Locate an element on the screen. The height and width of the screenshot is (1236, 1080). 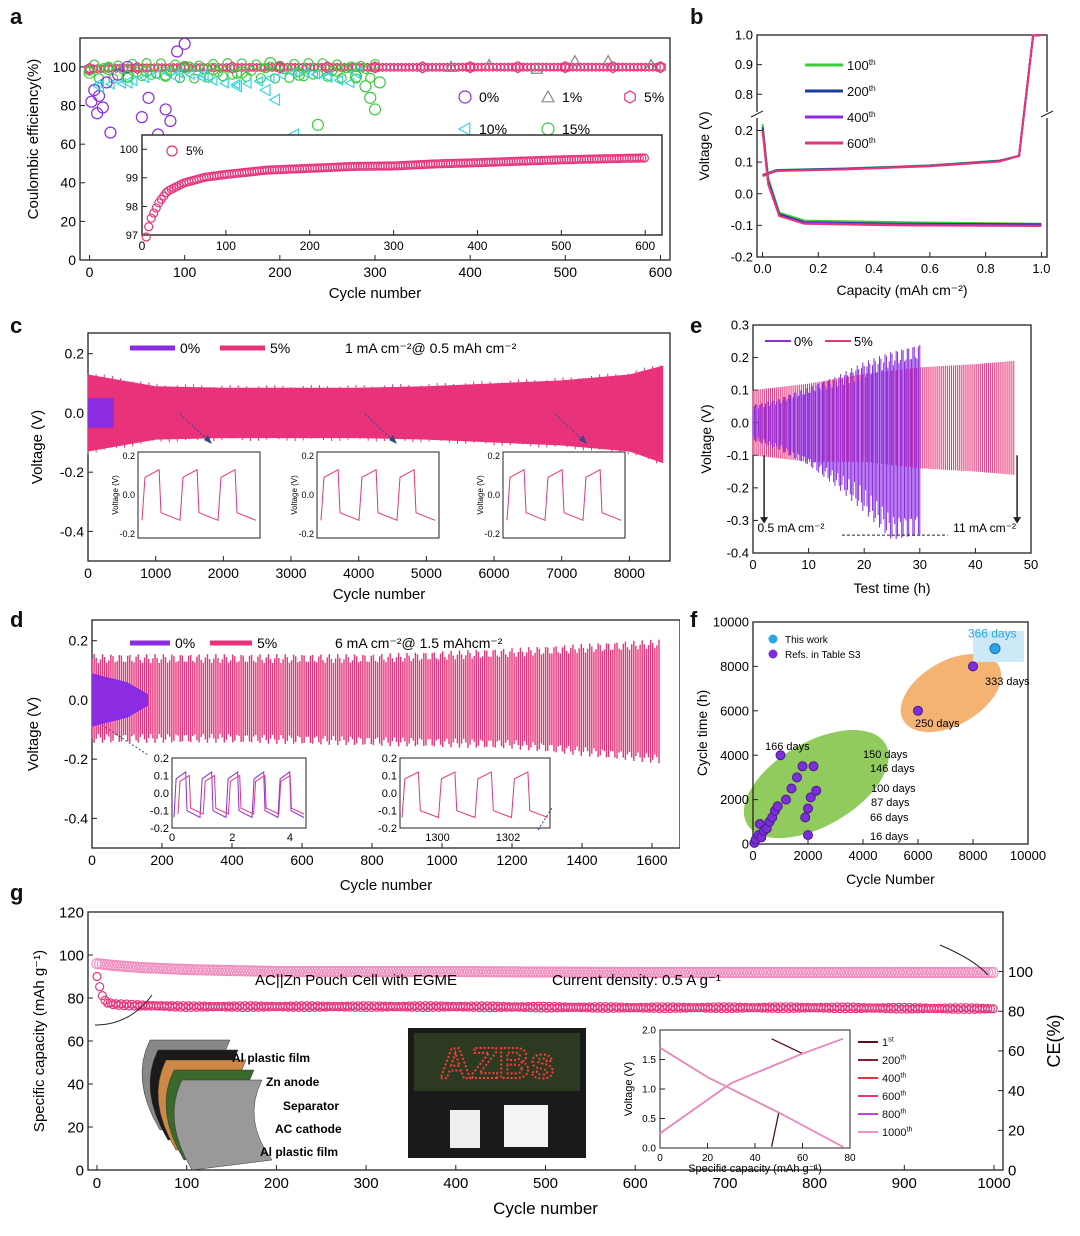
chart-c-inset-ylabel: Voltage (V) is located at coordinates (480, 495).